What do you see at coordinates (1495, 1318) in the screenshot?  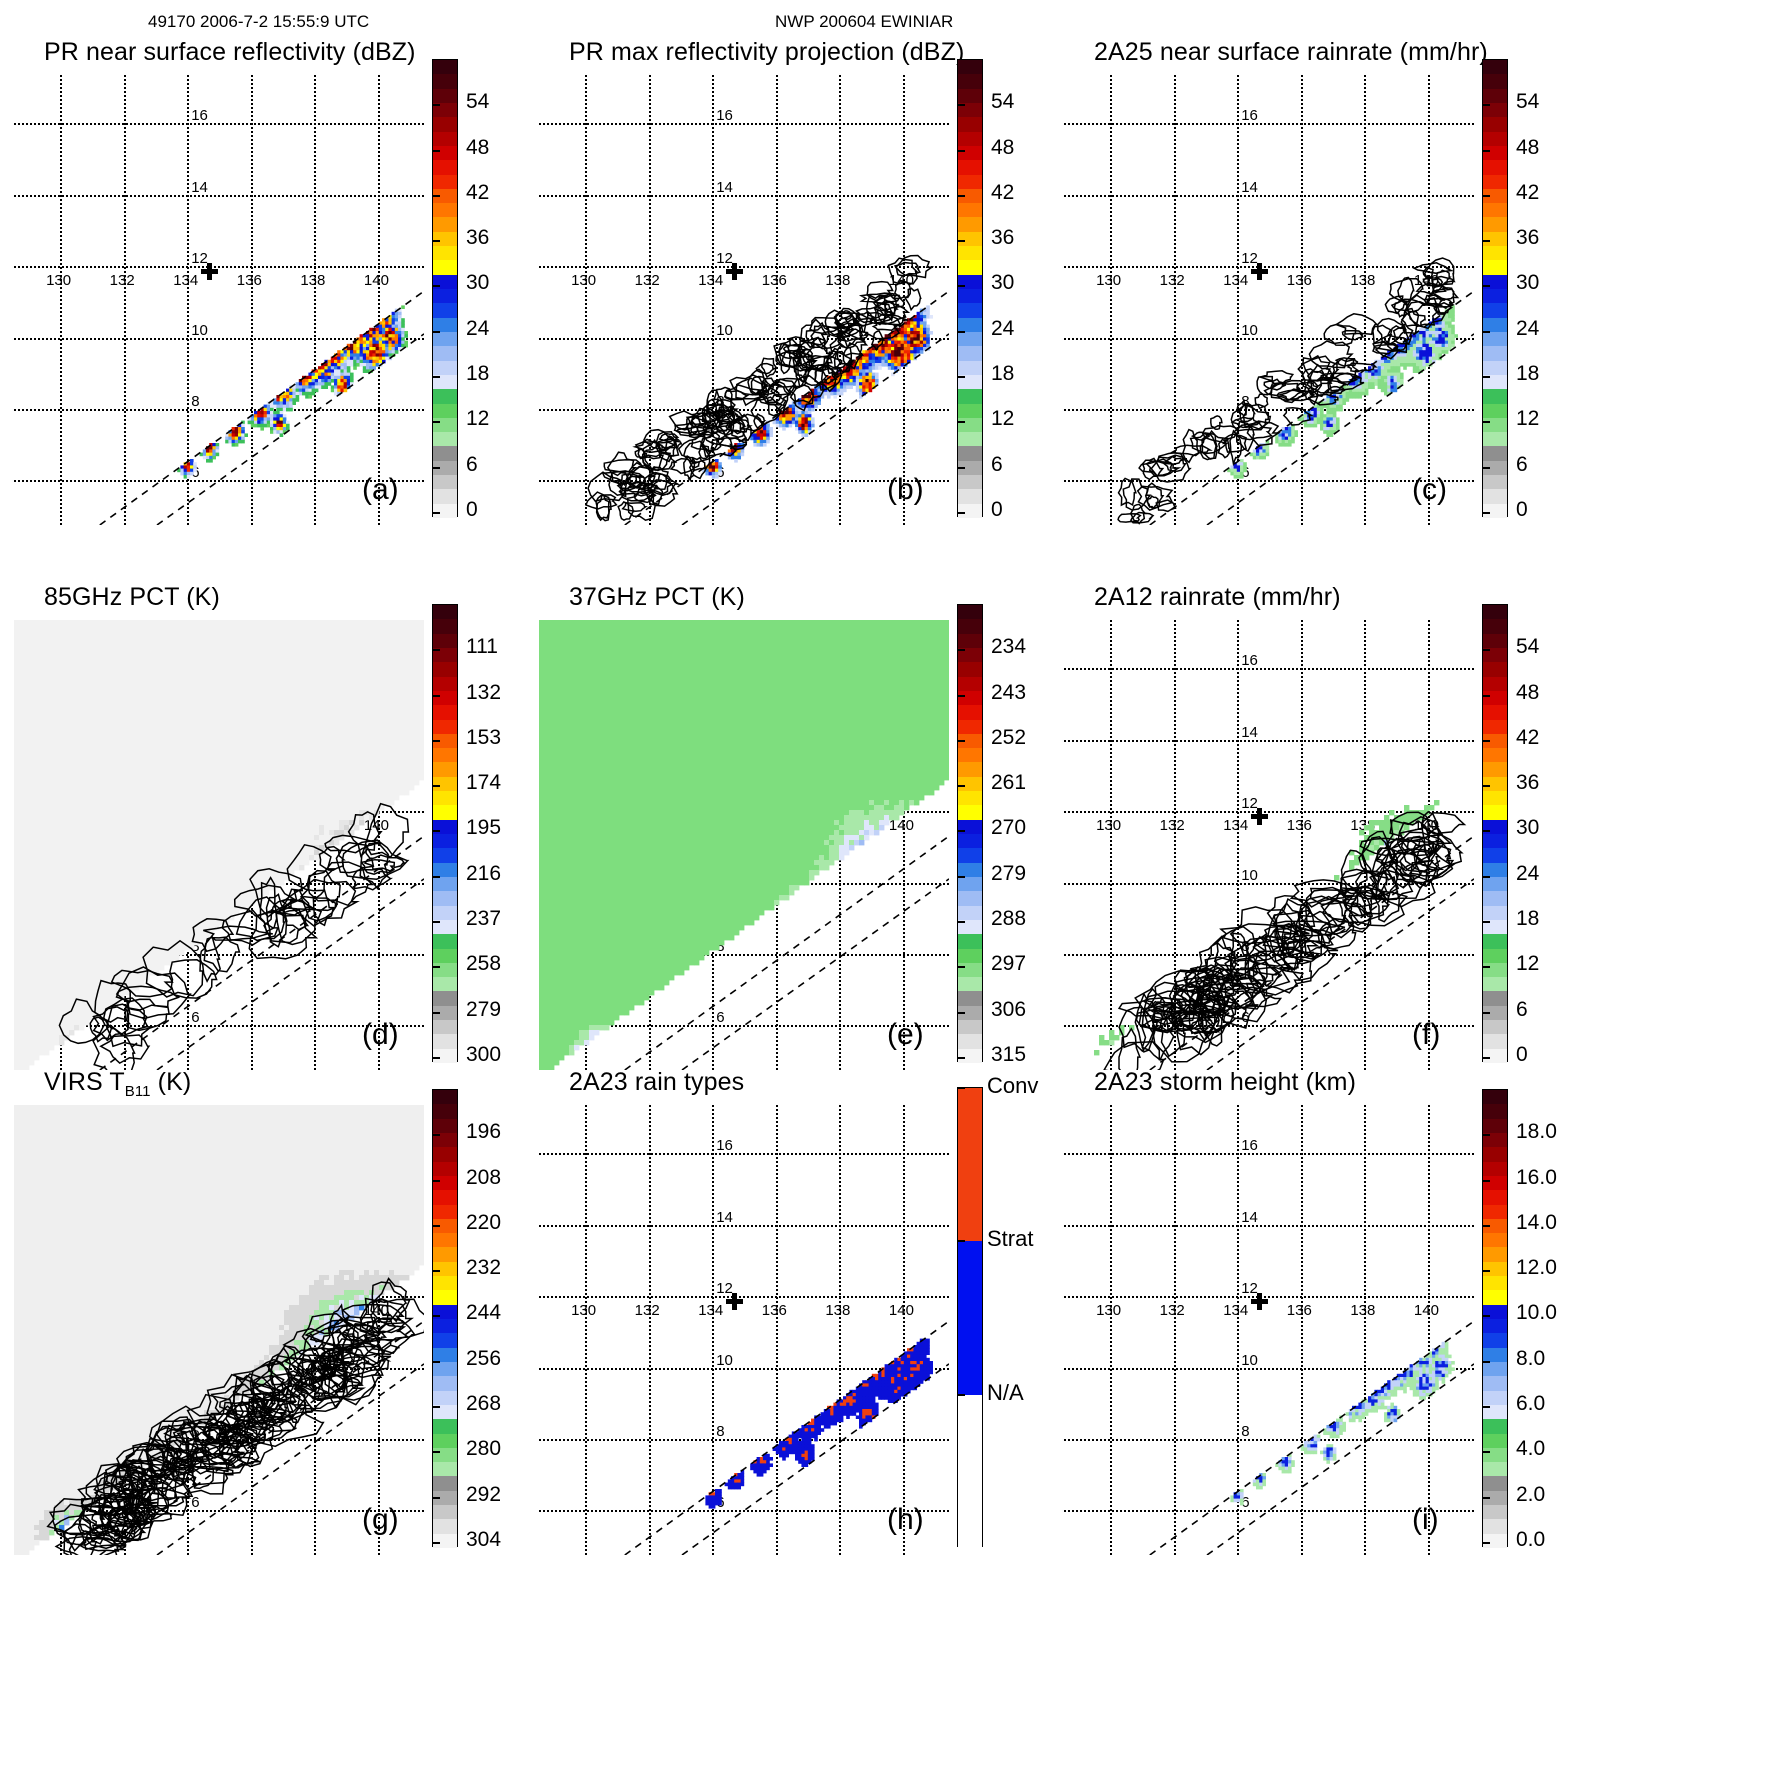 I see `colorbar-i` at bounding box center [1495, 1318].